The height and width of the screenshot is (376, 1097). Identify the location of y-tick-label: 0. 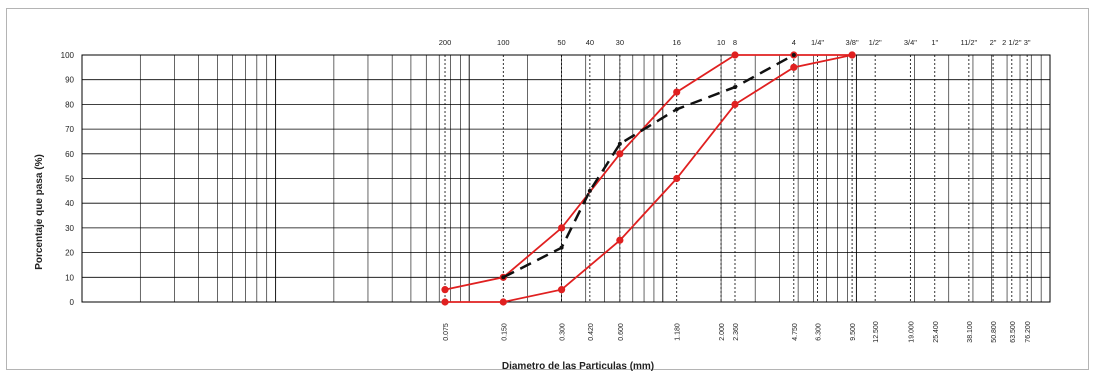
(72, 302).